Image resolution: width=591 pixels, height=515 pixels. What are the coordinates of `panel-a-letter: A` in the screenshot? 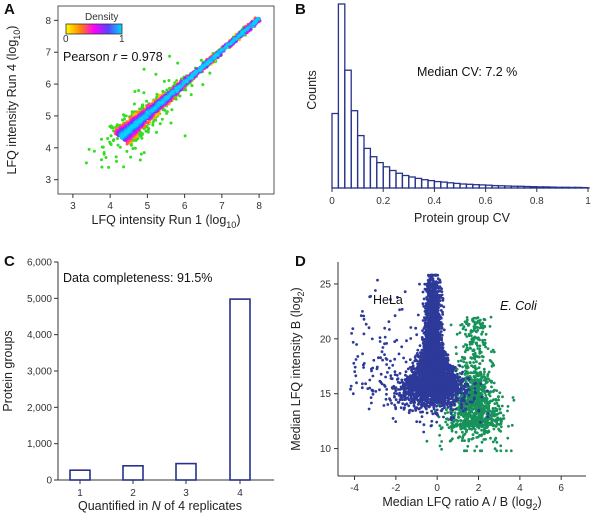 It's located at (9, 9).